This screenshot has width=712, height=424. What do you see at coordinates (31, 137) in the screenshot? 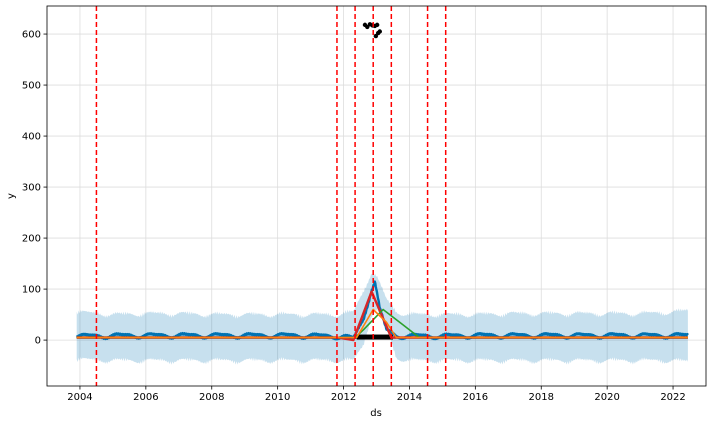
I see `y-tick-label: 400` at bounding box center [31, 137].